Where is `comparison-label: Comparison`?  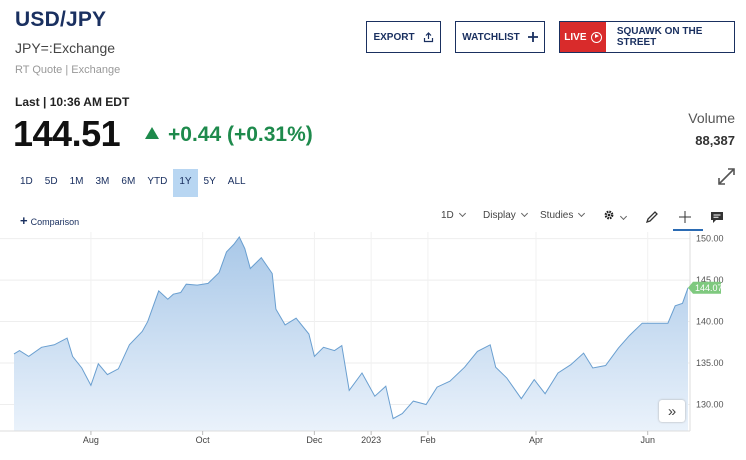 comparison-label: Comparison is located at coordinates (55, 222).